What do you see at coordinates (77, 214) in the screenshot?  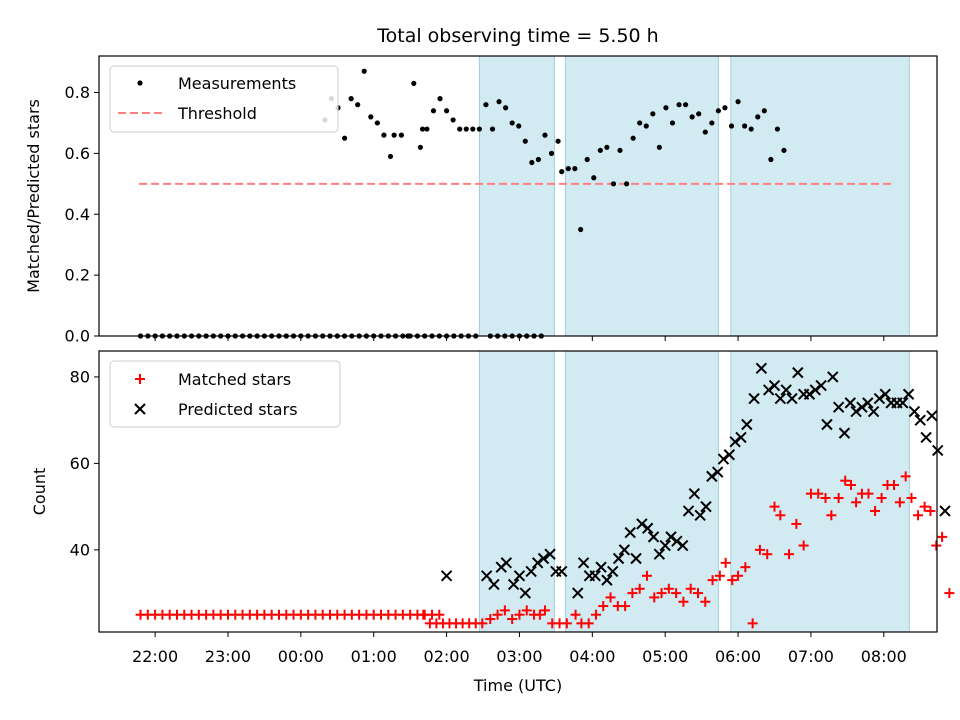 I see `top-ytick-label: 0.4` at bounding box center [77, 214].